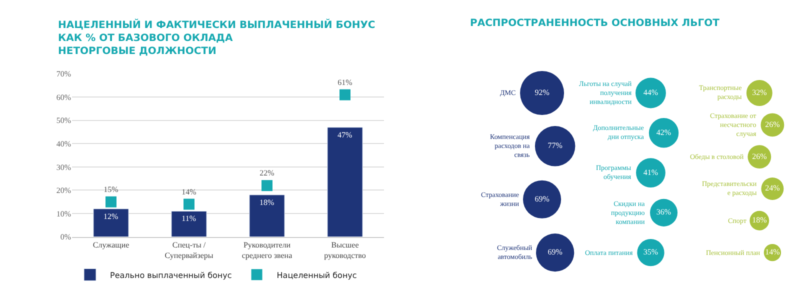 The width and height of the screenshot is (800, 300). Describe the element at coordinates (189, 250) in the screenshot. I see `x-tick-label: Спец-ты / Супервайзеры` at that location.